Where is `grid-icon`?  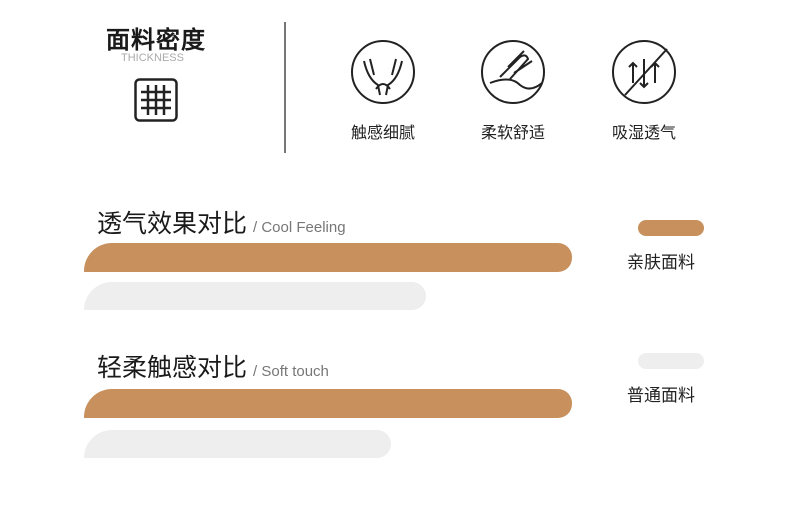
grid-icon is located at coordinates (156, 100).